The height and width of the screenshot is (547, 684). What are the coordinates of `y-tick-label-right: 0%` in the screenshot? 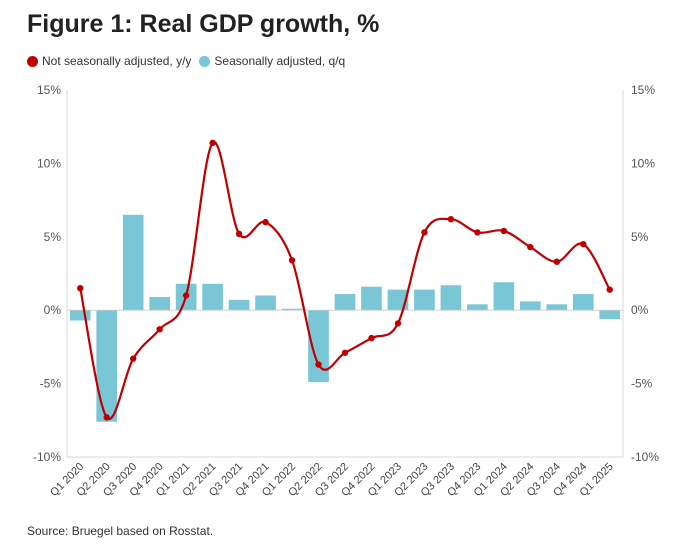 It's located at (640, 310).